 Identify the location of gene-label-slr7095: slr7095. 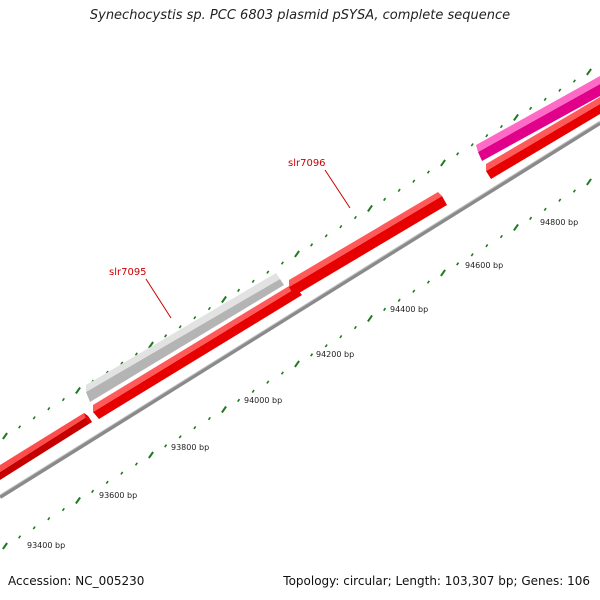
(128, 272).